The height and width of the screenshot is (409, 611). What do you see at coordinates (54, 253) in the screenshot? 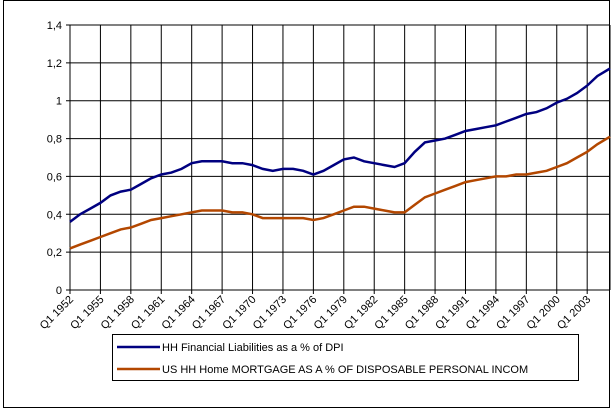
I see `y-tick-label: 0,2` at bounding box center [54, 253].